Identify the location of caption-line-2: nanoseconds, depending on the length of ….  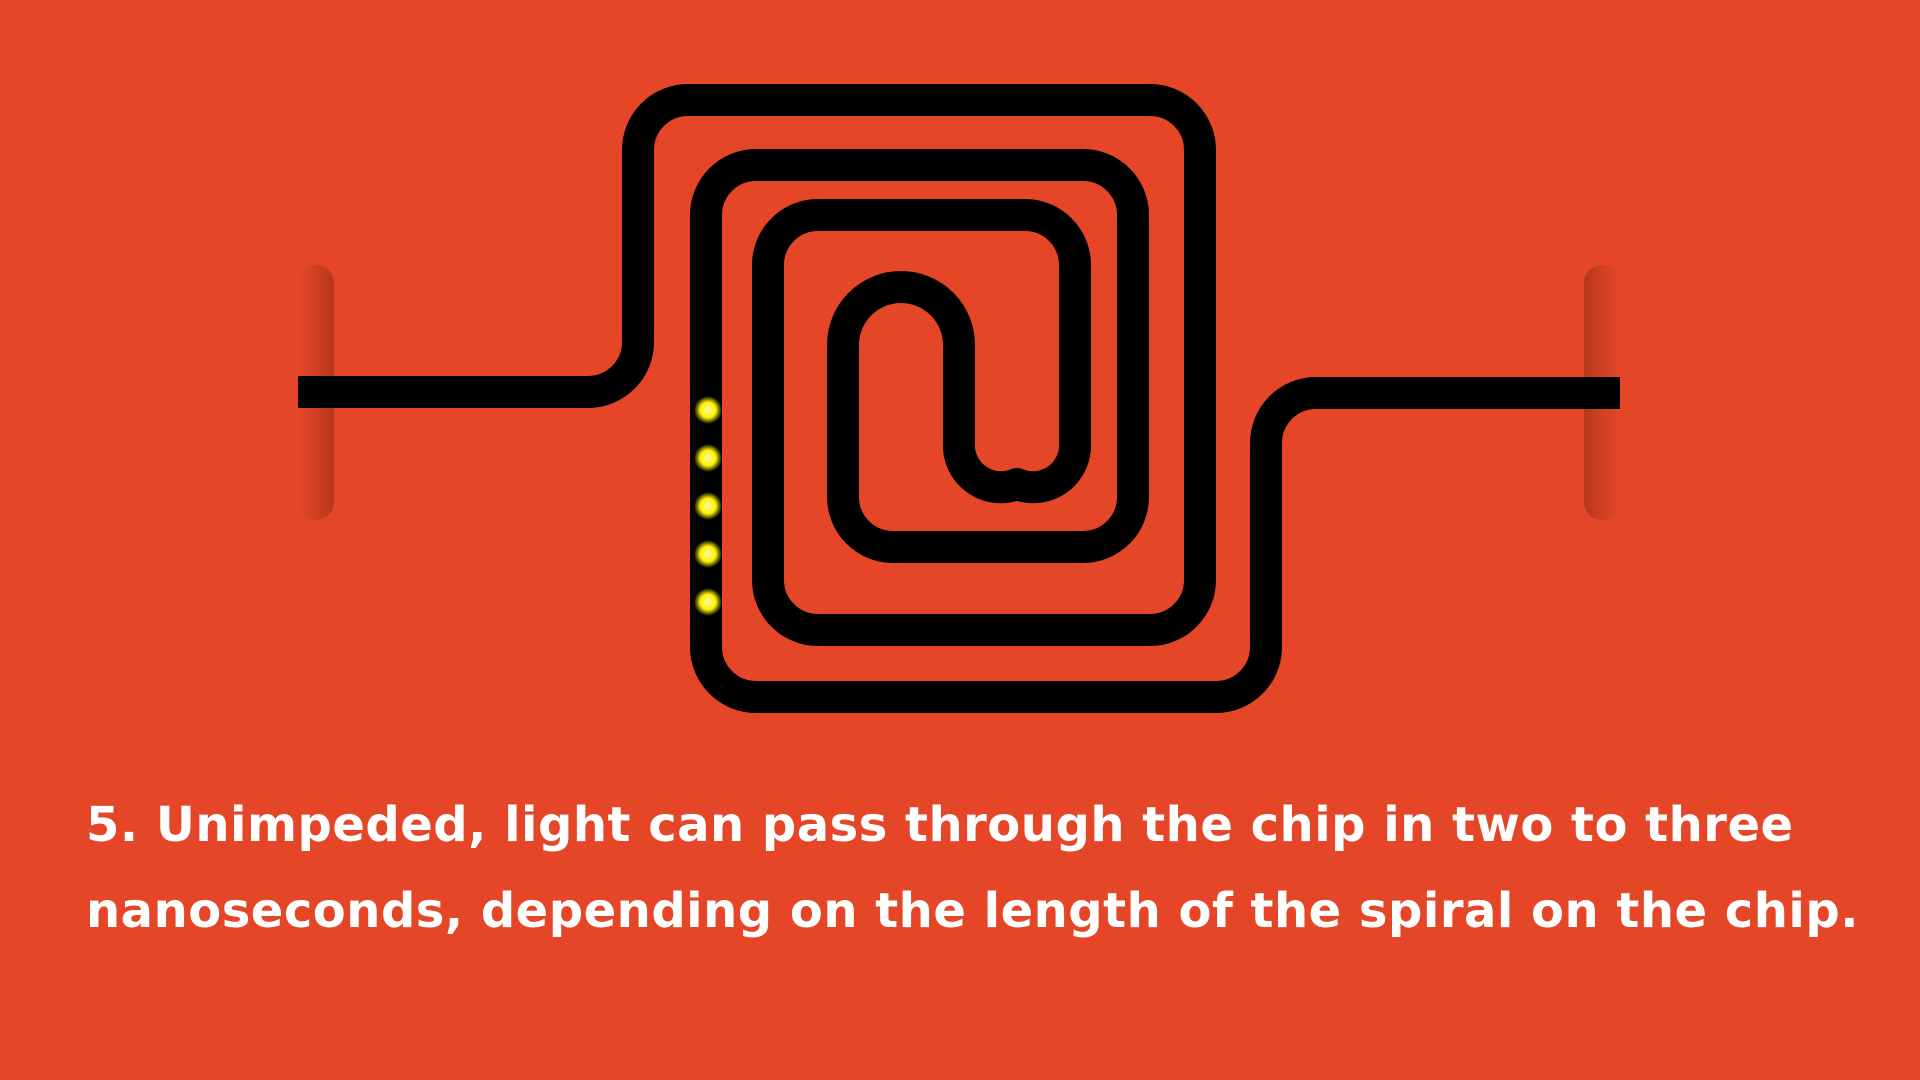
(972, 911).